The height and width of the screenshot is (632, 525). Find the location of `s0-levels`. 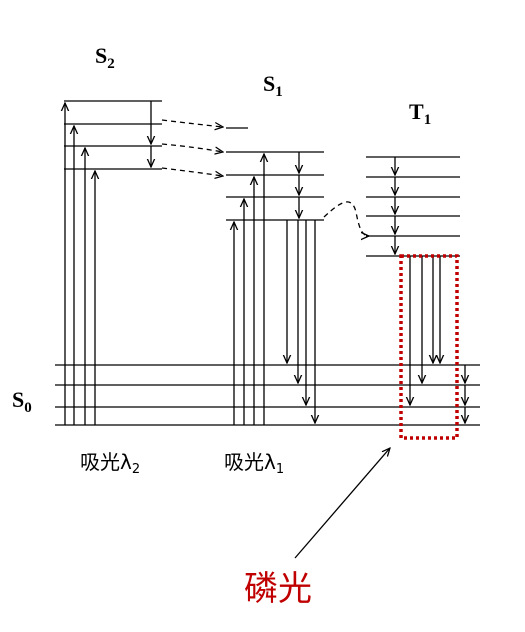

s0-levels is located at coordinates (267, 395).